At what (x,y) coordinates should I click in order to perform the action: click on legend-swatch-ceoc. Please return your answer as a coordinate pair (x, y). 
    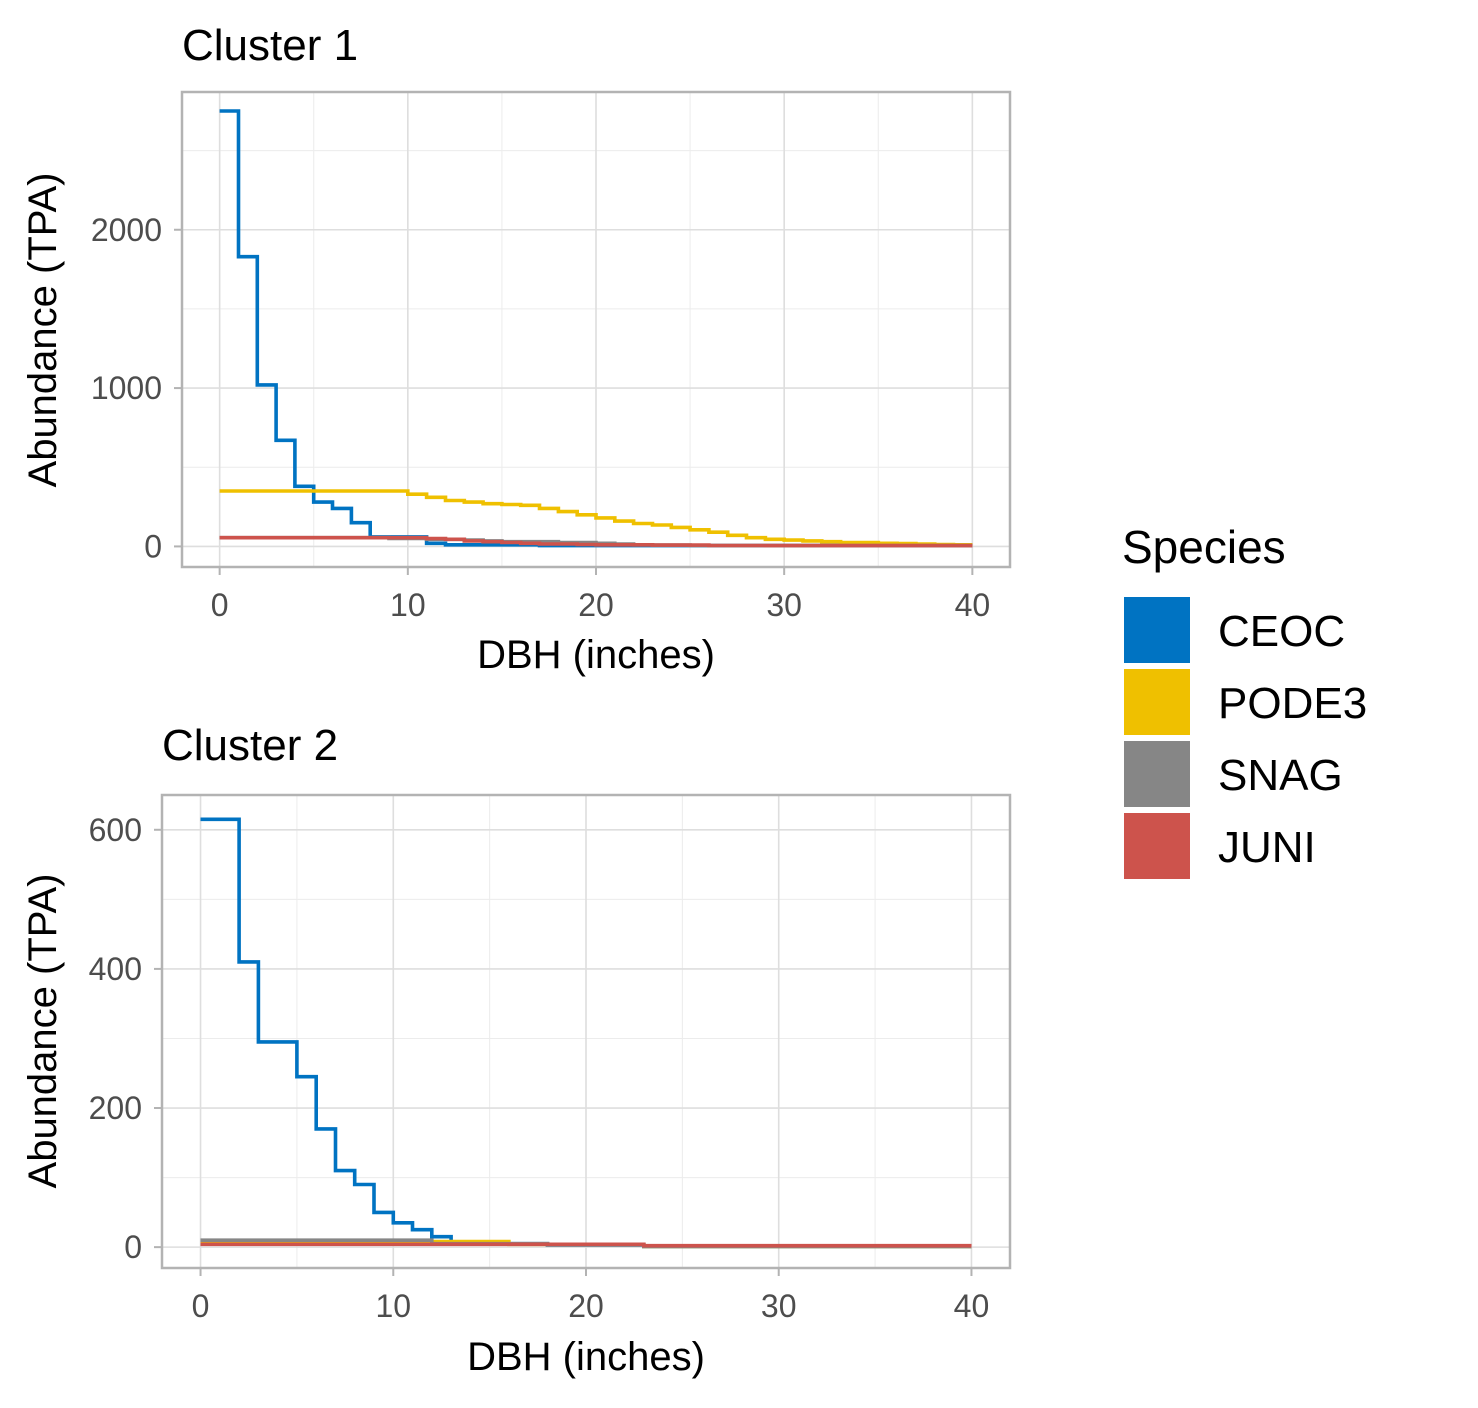
    Looking at the image, I should click on (1157, 630).